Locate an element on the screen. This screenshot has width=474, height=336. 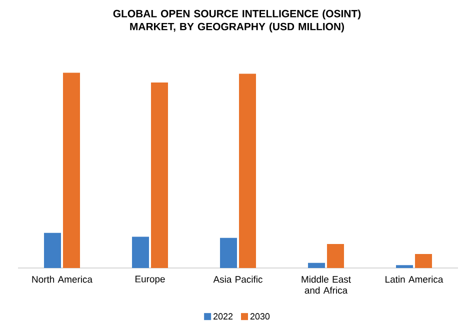
x-tick-label: Middle East and Africa is located at coordinates (326, 285).